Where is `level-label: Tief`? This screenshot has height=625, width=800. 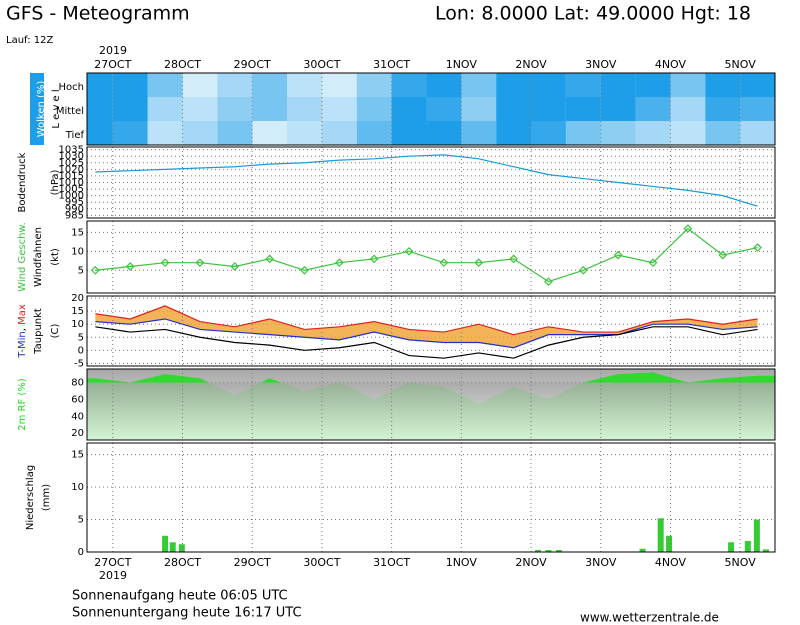 level-label: Tief is located at coordinates (75, 135).